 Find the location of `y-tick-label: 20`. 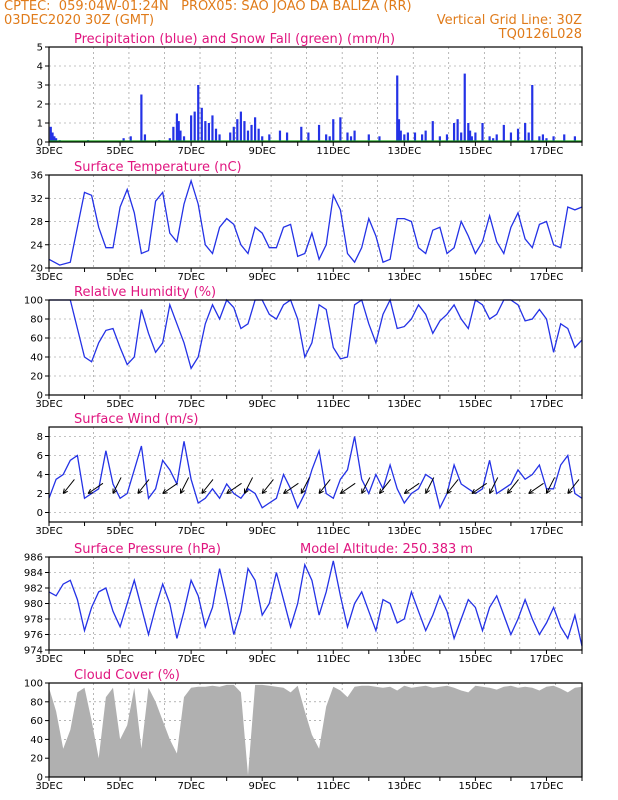

y-tick-label: 20 is located at coordinates (36, 269).